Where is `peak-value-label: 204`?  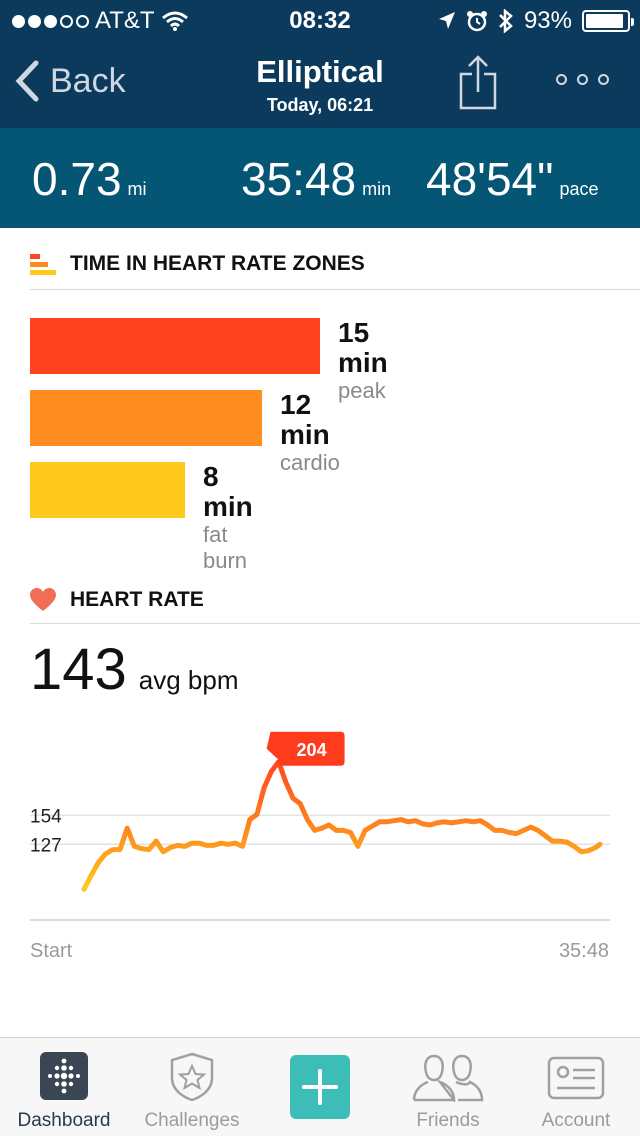
peak-value-label: 204 is located at coordinates (312, 750).